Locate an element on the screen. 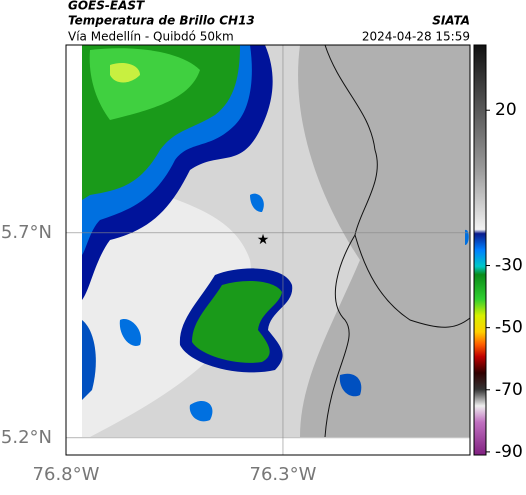  agency: SIATA is located at coordinates (451, 21).